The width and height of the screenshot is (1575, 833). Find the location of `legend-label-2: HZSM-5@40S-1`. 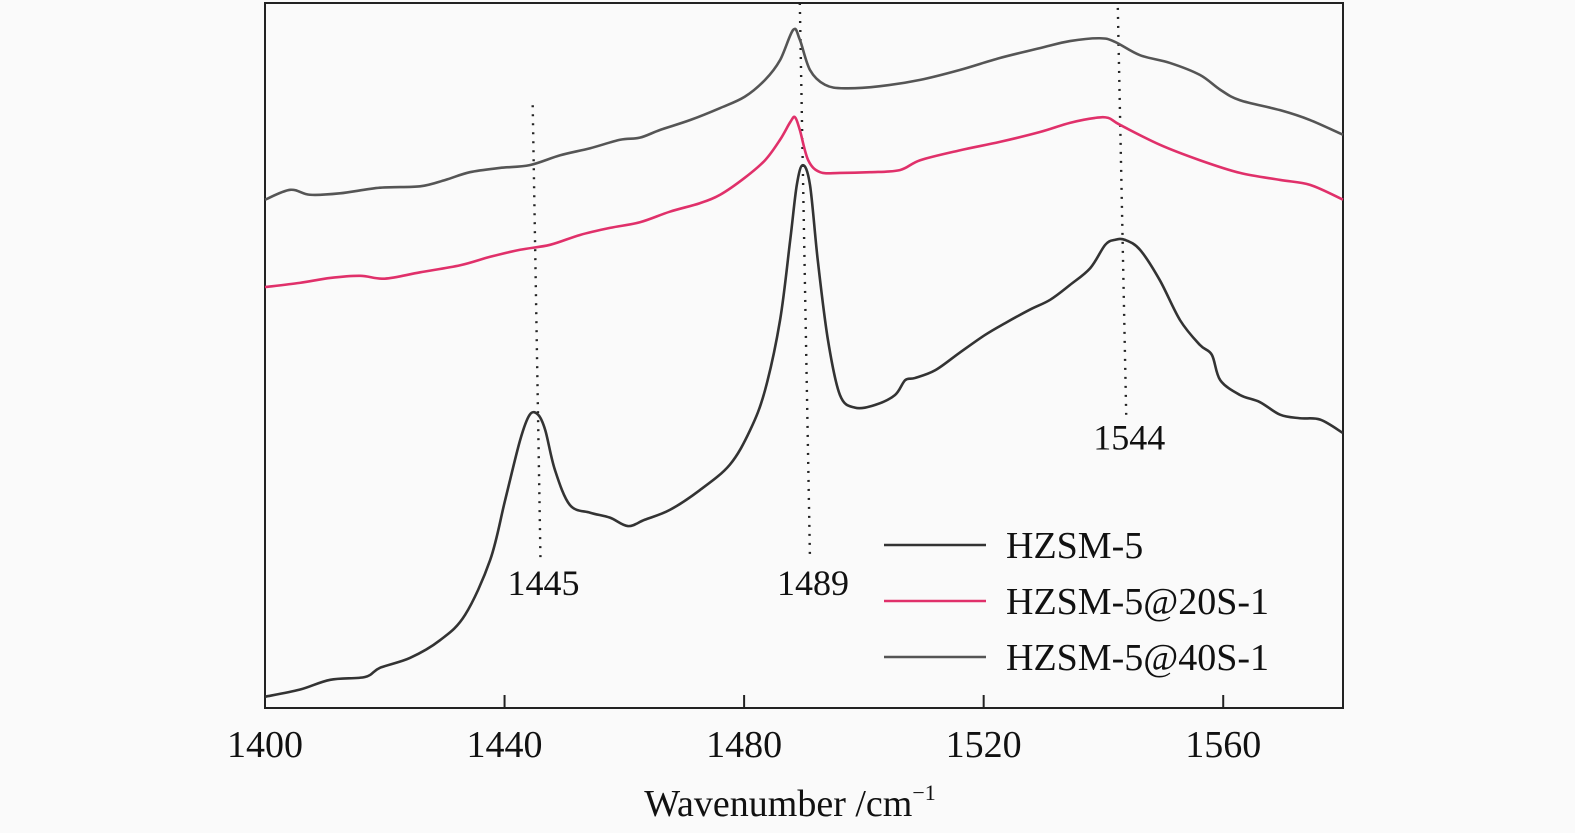

legend-label-2: HZSM-5@40S-1 is located at coordinates (1137, 658).